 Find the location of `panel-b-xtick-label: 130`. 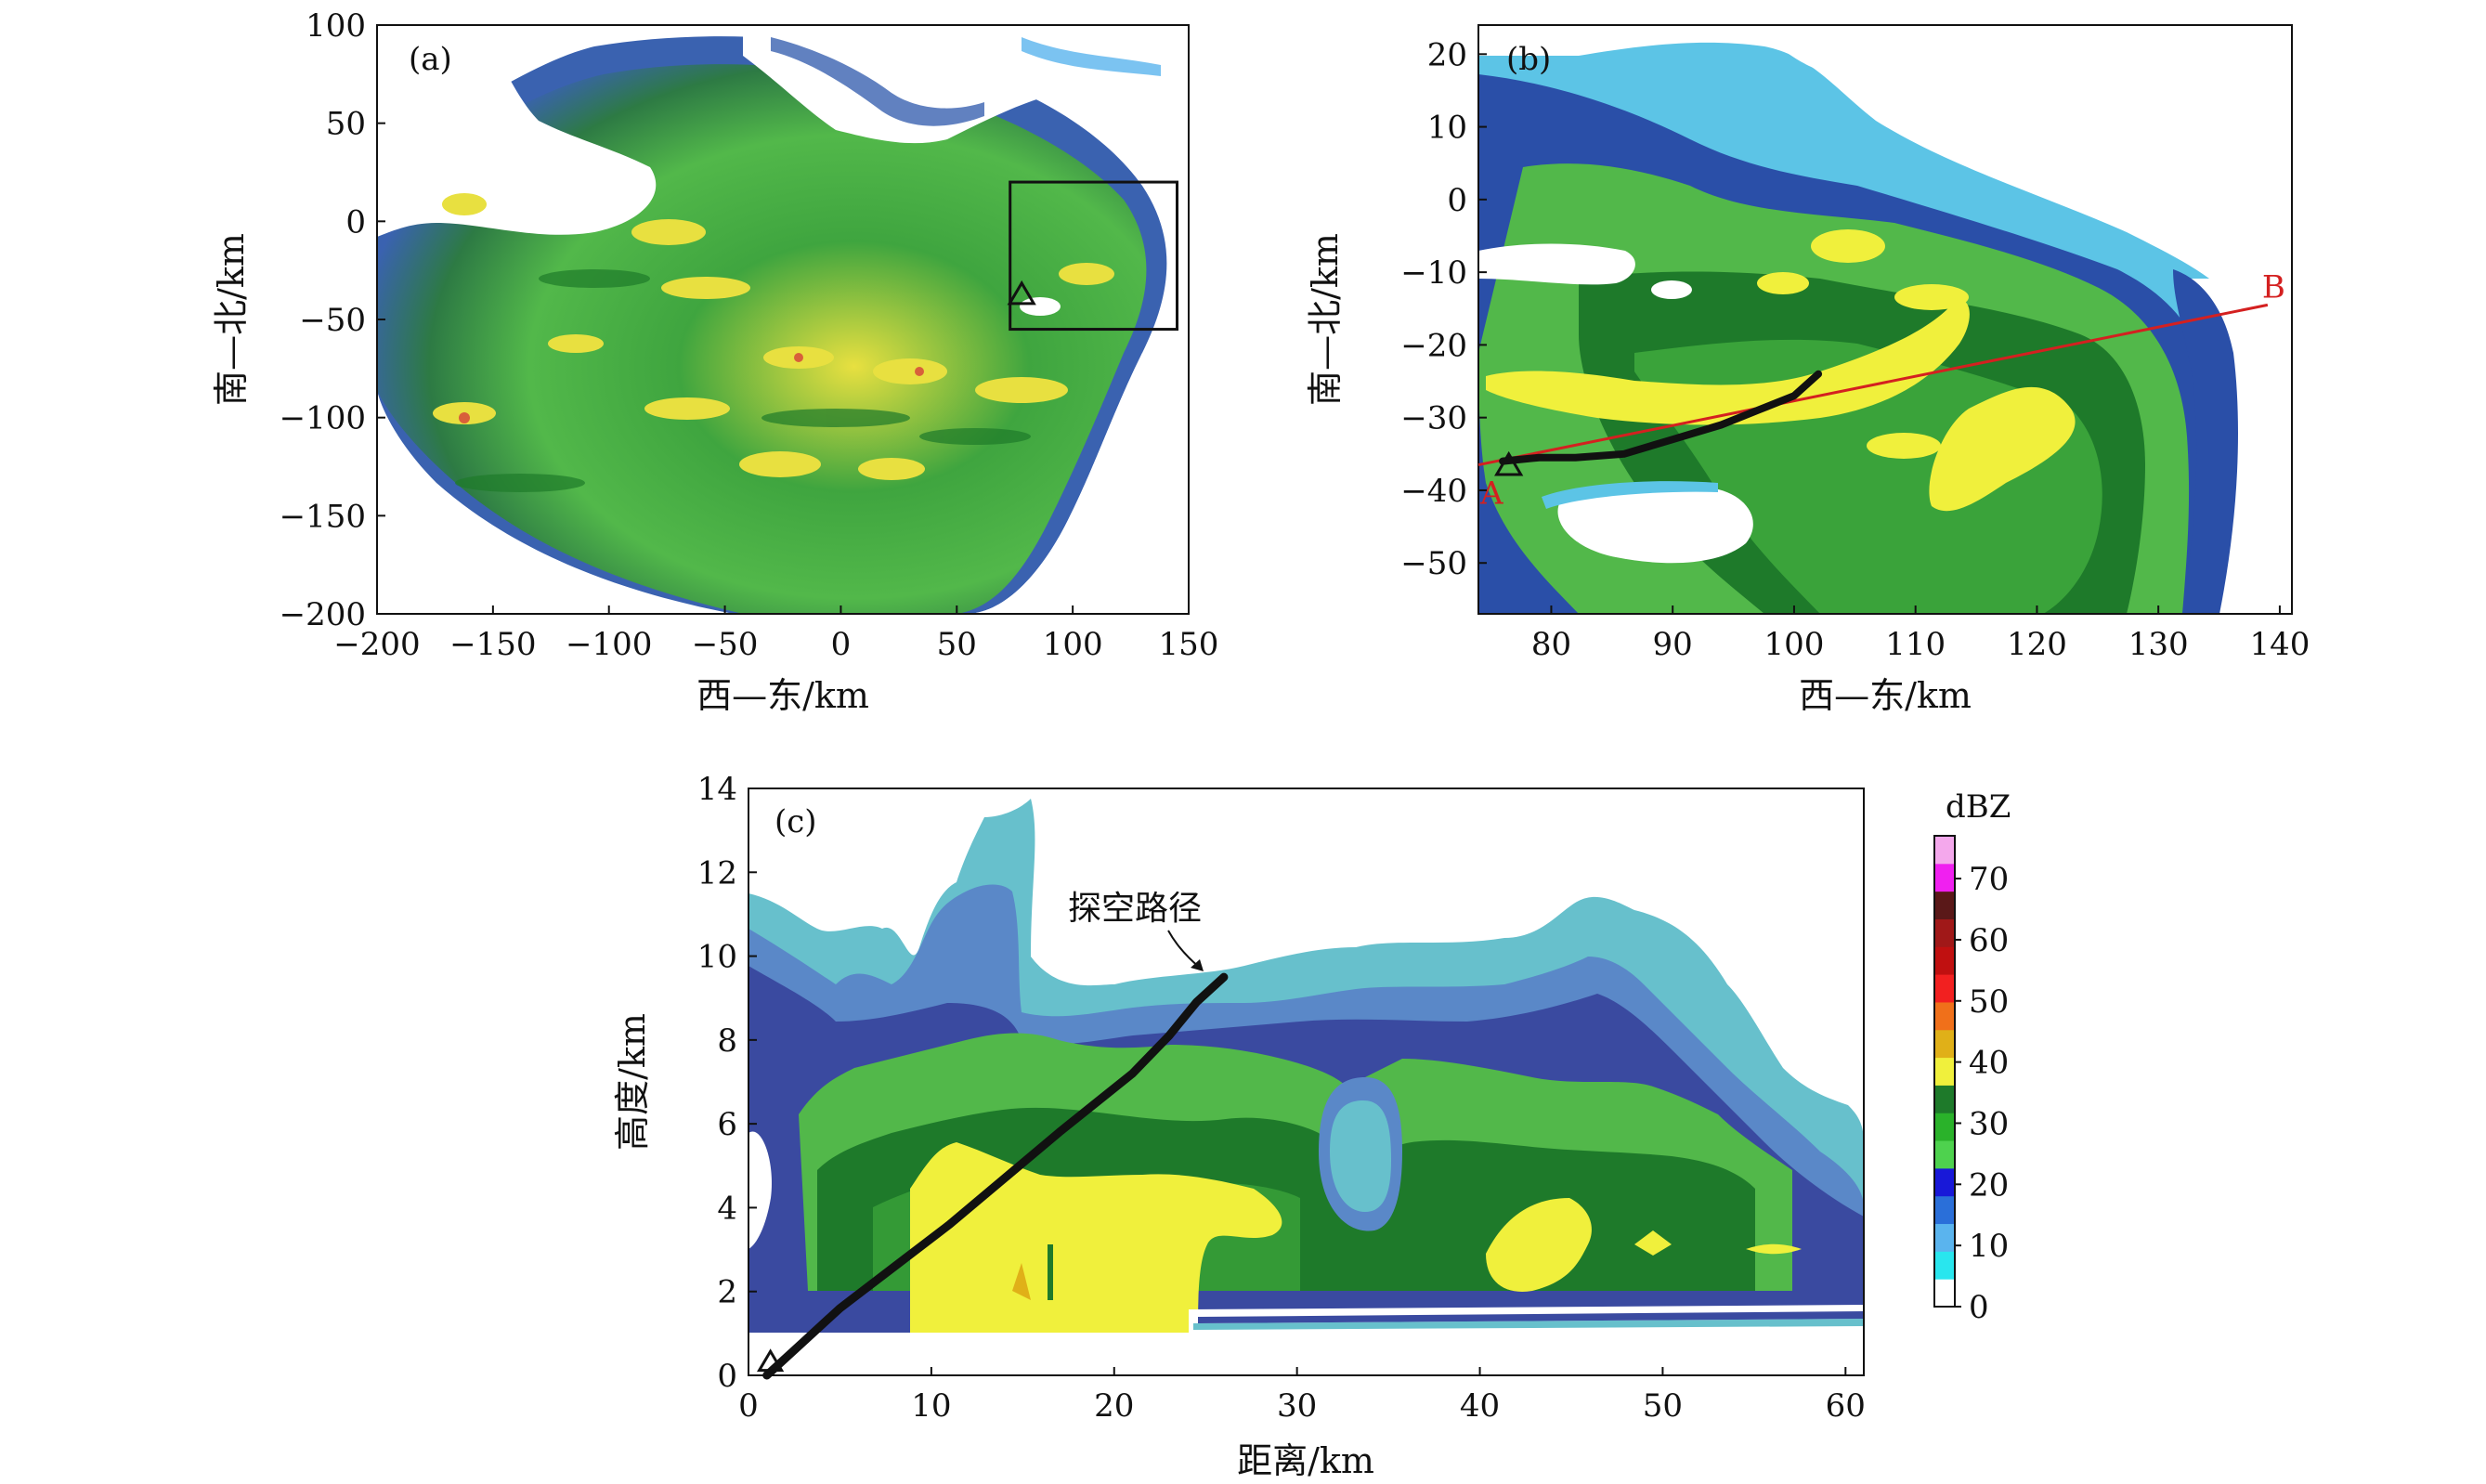

panel-b-xtick-label: 130 is located at coordinates (2158, 644).